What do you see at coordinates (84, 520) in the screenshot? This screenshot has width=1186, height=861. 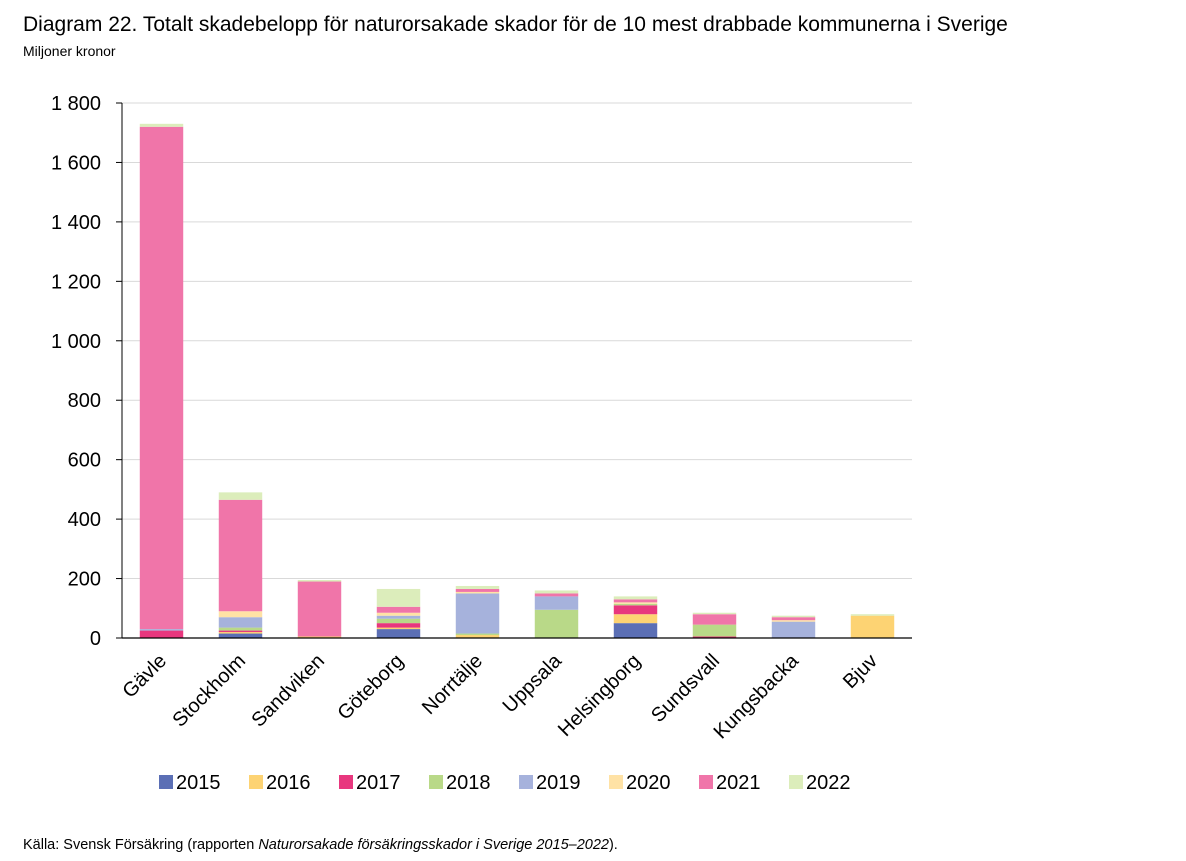 I see `y-tick-label: 400` at bounding box center [84, 520].